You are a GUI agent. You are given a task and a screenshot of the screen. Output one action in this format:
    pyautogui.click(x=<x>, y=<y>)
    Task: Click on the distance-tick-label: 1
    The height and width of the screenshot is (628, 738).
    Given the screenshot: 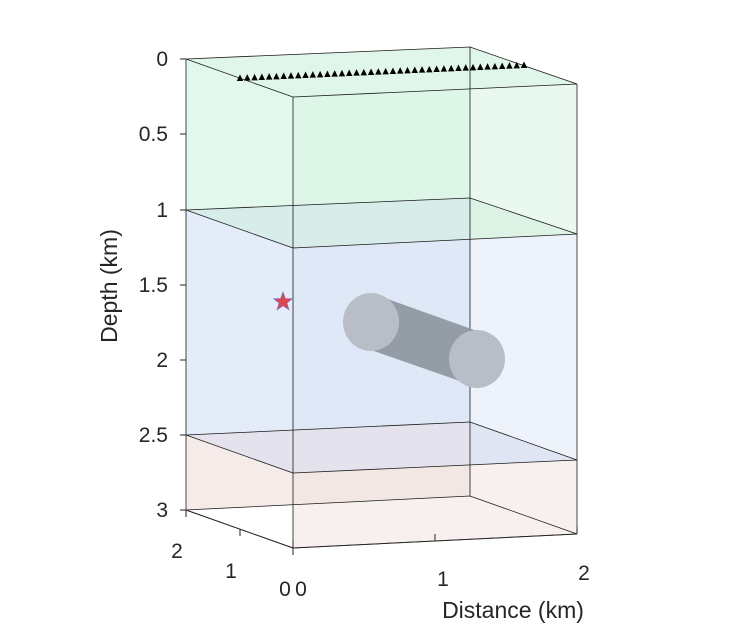 What is the action you would take?
    pyautogui.click(x=443, y=579)
    